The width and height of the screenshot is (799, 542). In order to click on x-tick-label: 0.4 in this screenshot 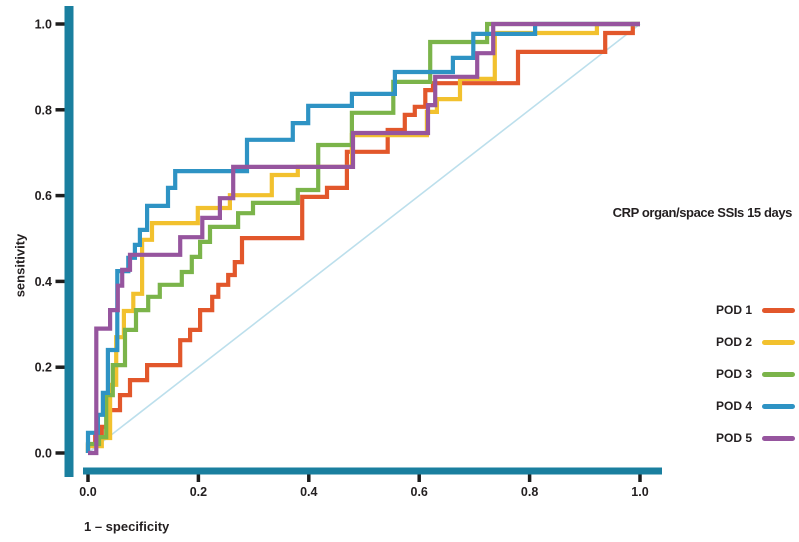, I will do `click(308, 492)`.